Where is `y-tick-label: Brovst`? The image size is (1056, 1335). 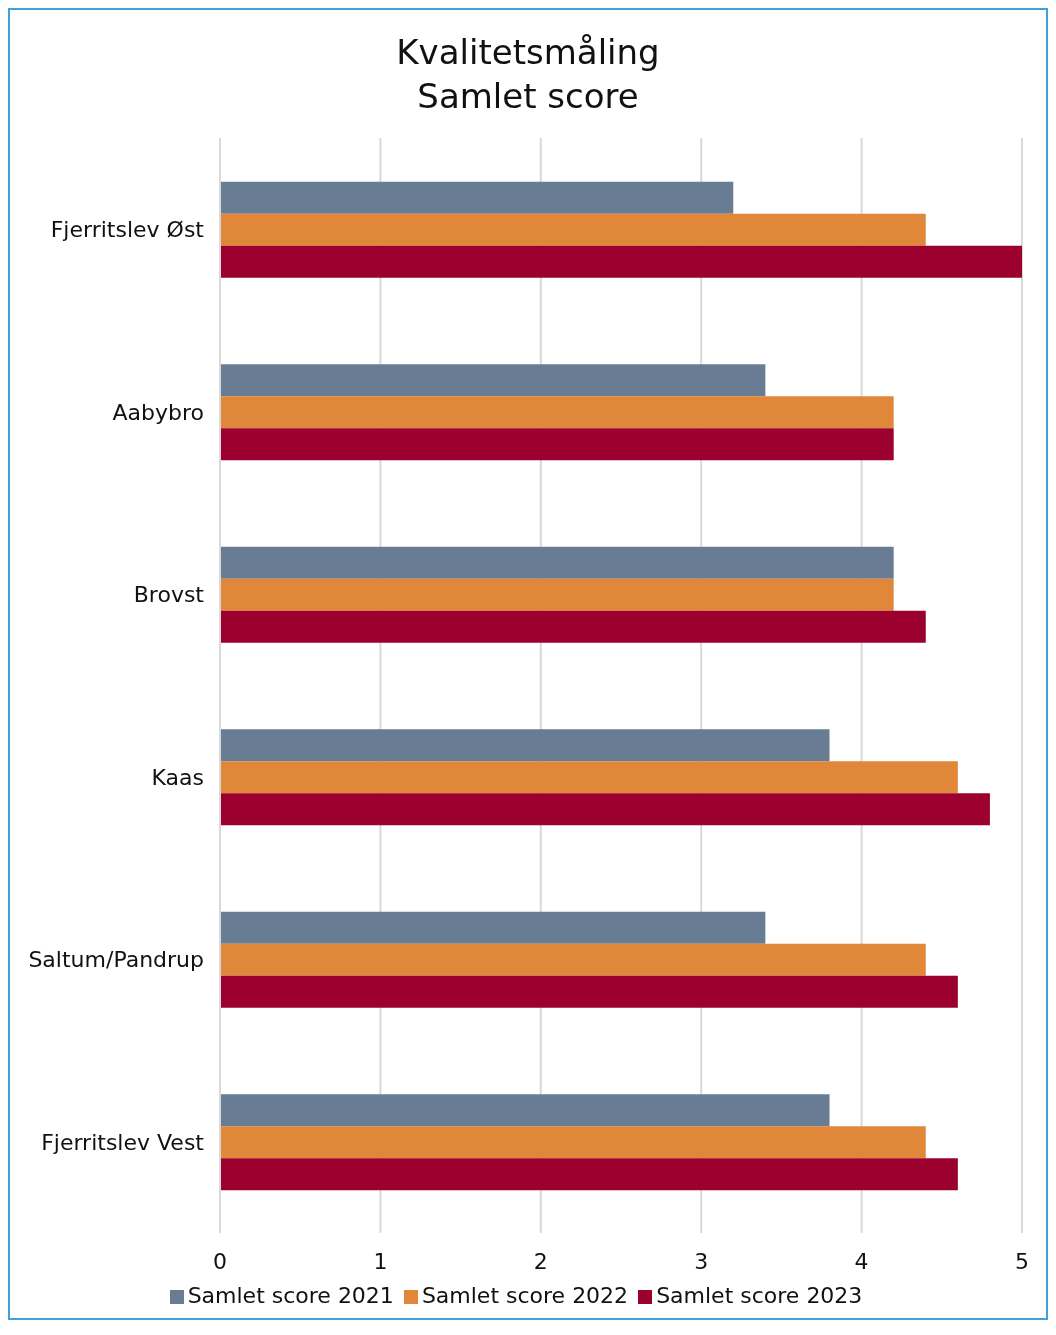 y-tick-label: Brovst is located at coordinates (169, 595).